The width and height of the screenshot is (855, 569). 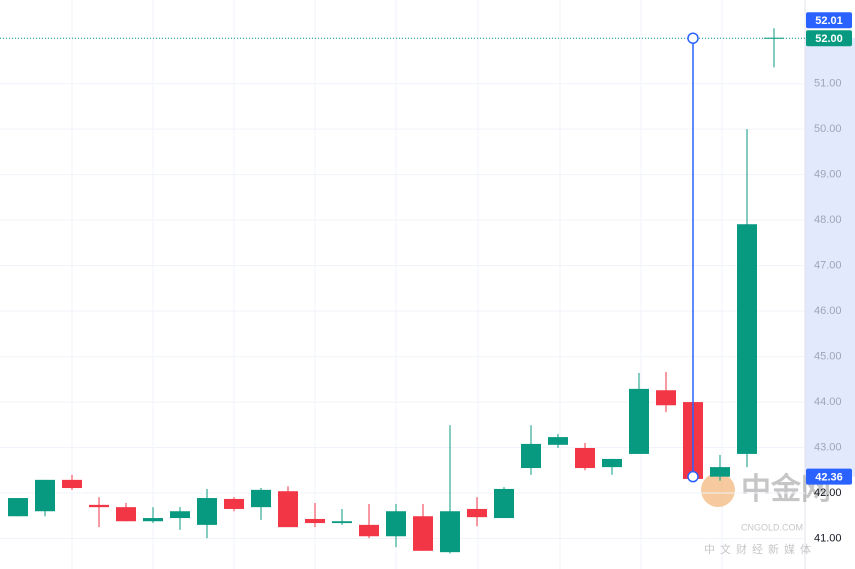 What do you see at coordinates (828, 538) in the screenshot?
I see `y-tick-label: 41.00` at bounding box center [828, 538].